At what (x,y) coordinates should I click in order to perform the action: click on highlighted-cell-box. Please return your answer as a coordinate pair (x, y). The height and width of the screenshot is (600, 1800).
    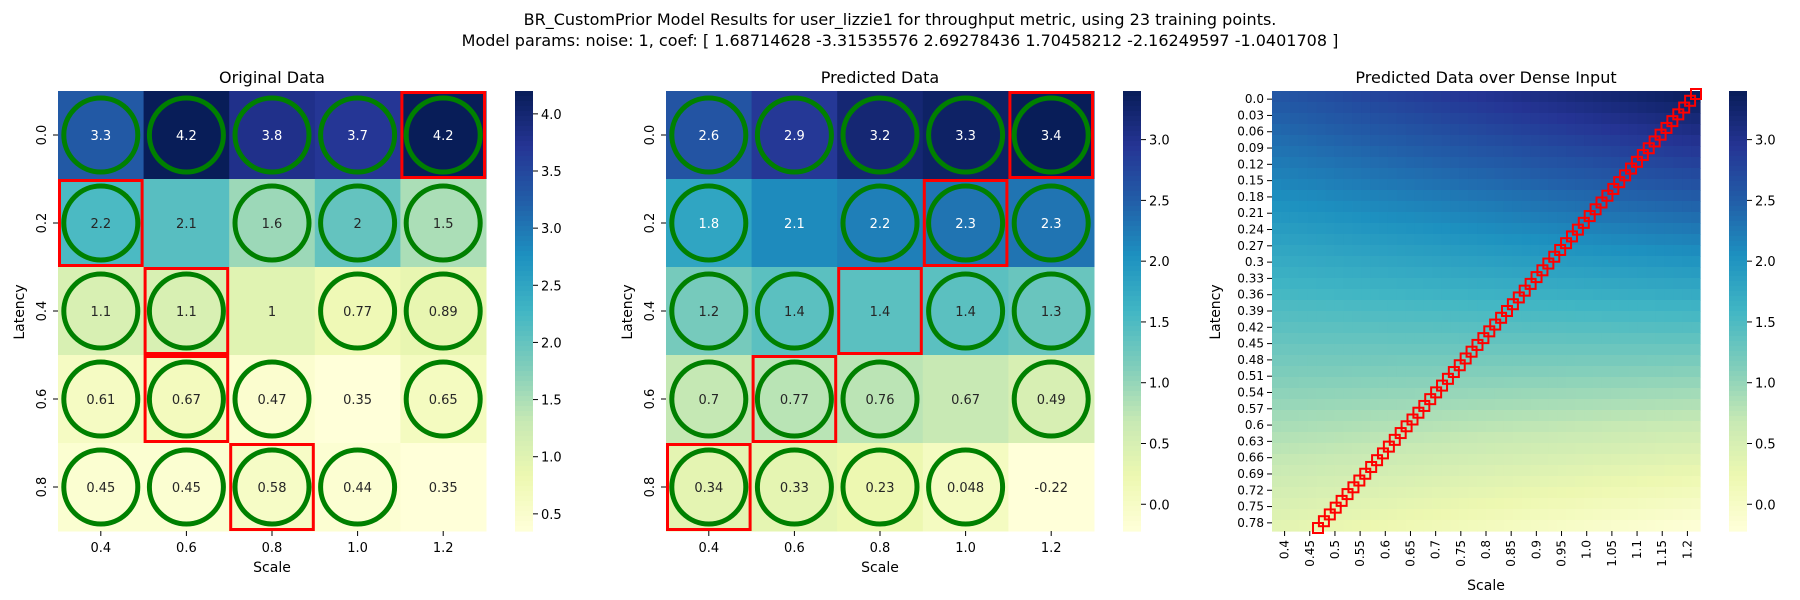
    Looking at the image, I should click on (880, 311).